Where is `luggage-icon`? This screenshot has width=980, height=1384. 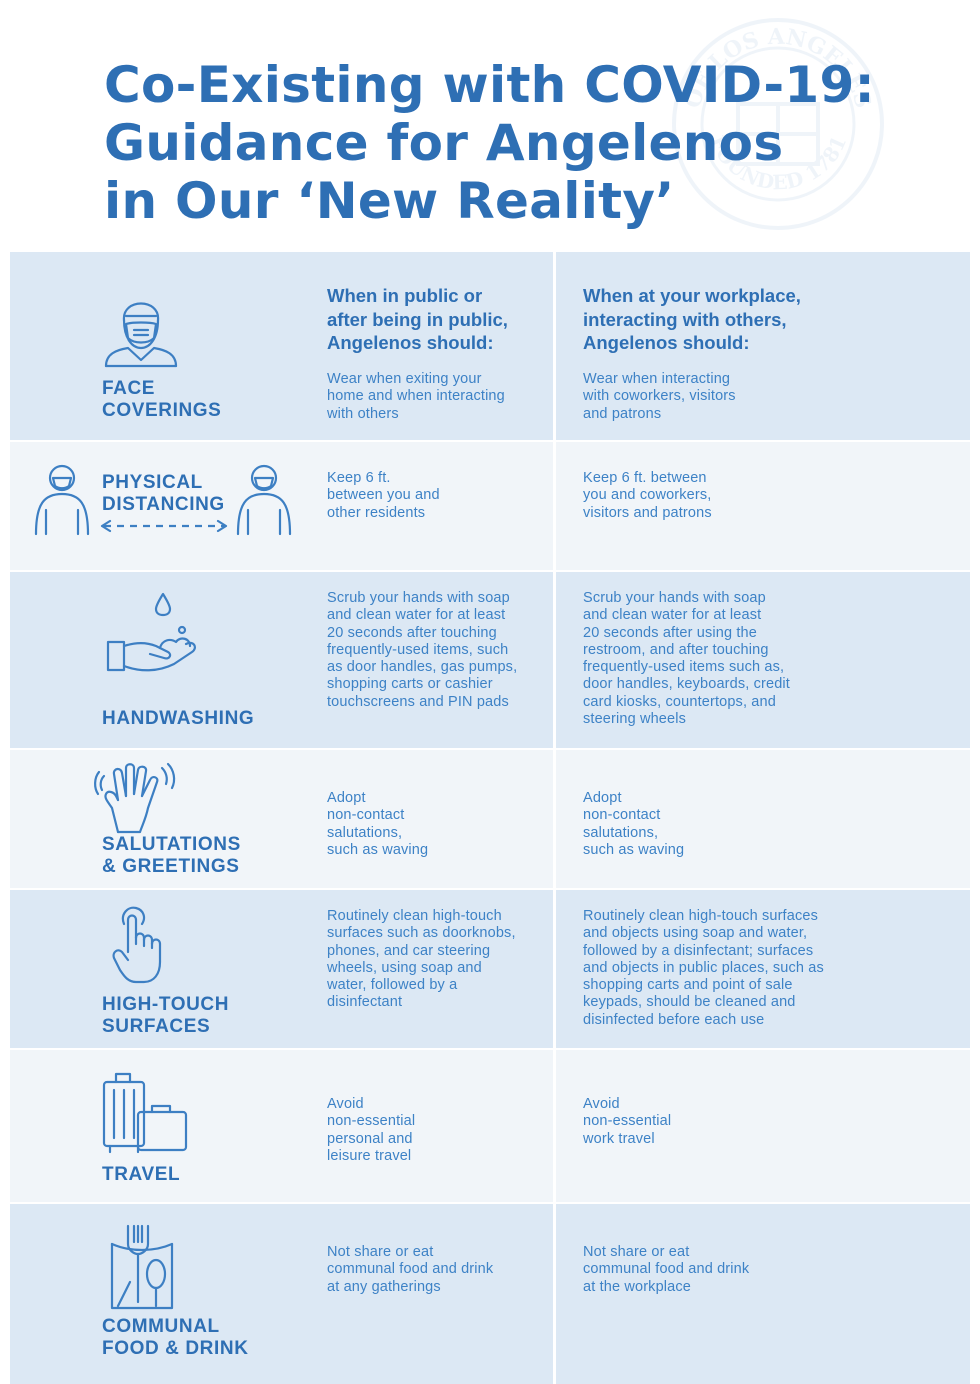
luggage-icon is located at coordinates (147, 1112).